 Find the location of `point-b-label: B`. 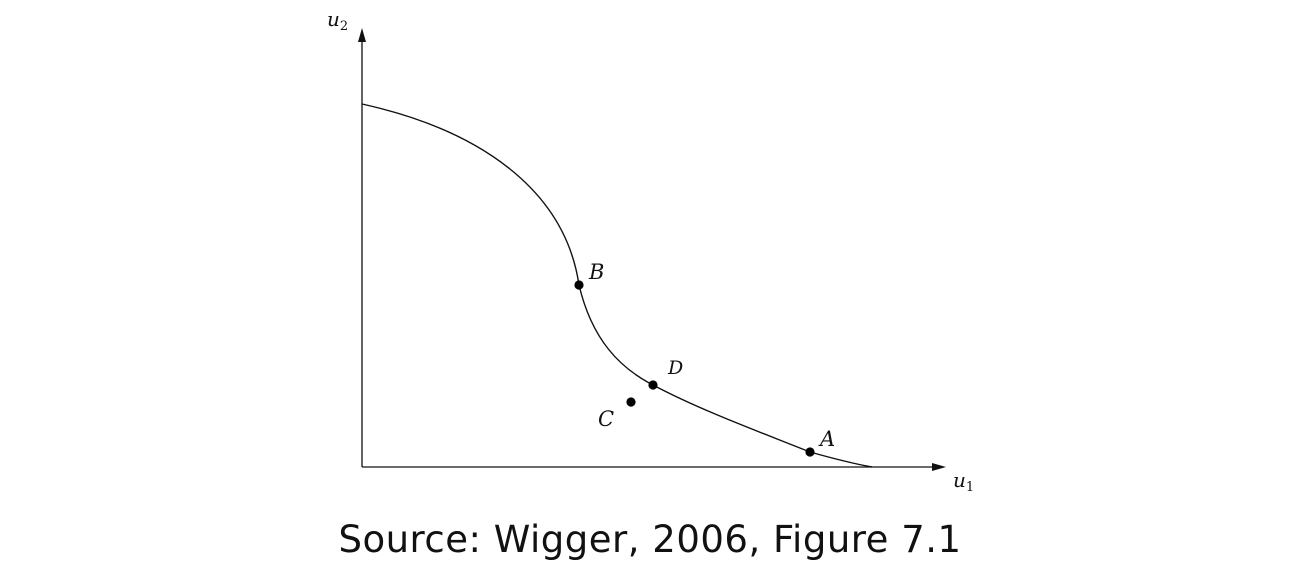

point-b-label: B is located at coordinates (596, 272).